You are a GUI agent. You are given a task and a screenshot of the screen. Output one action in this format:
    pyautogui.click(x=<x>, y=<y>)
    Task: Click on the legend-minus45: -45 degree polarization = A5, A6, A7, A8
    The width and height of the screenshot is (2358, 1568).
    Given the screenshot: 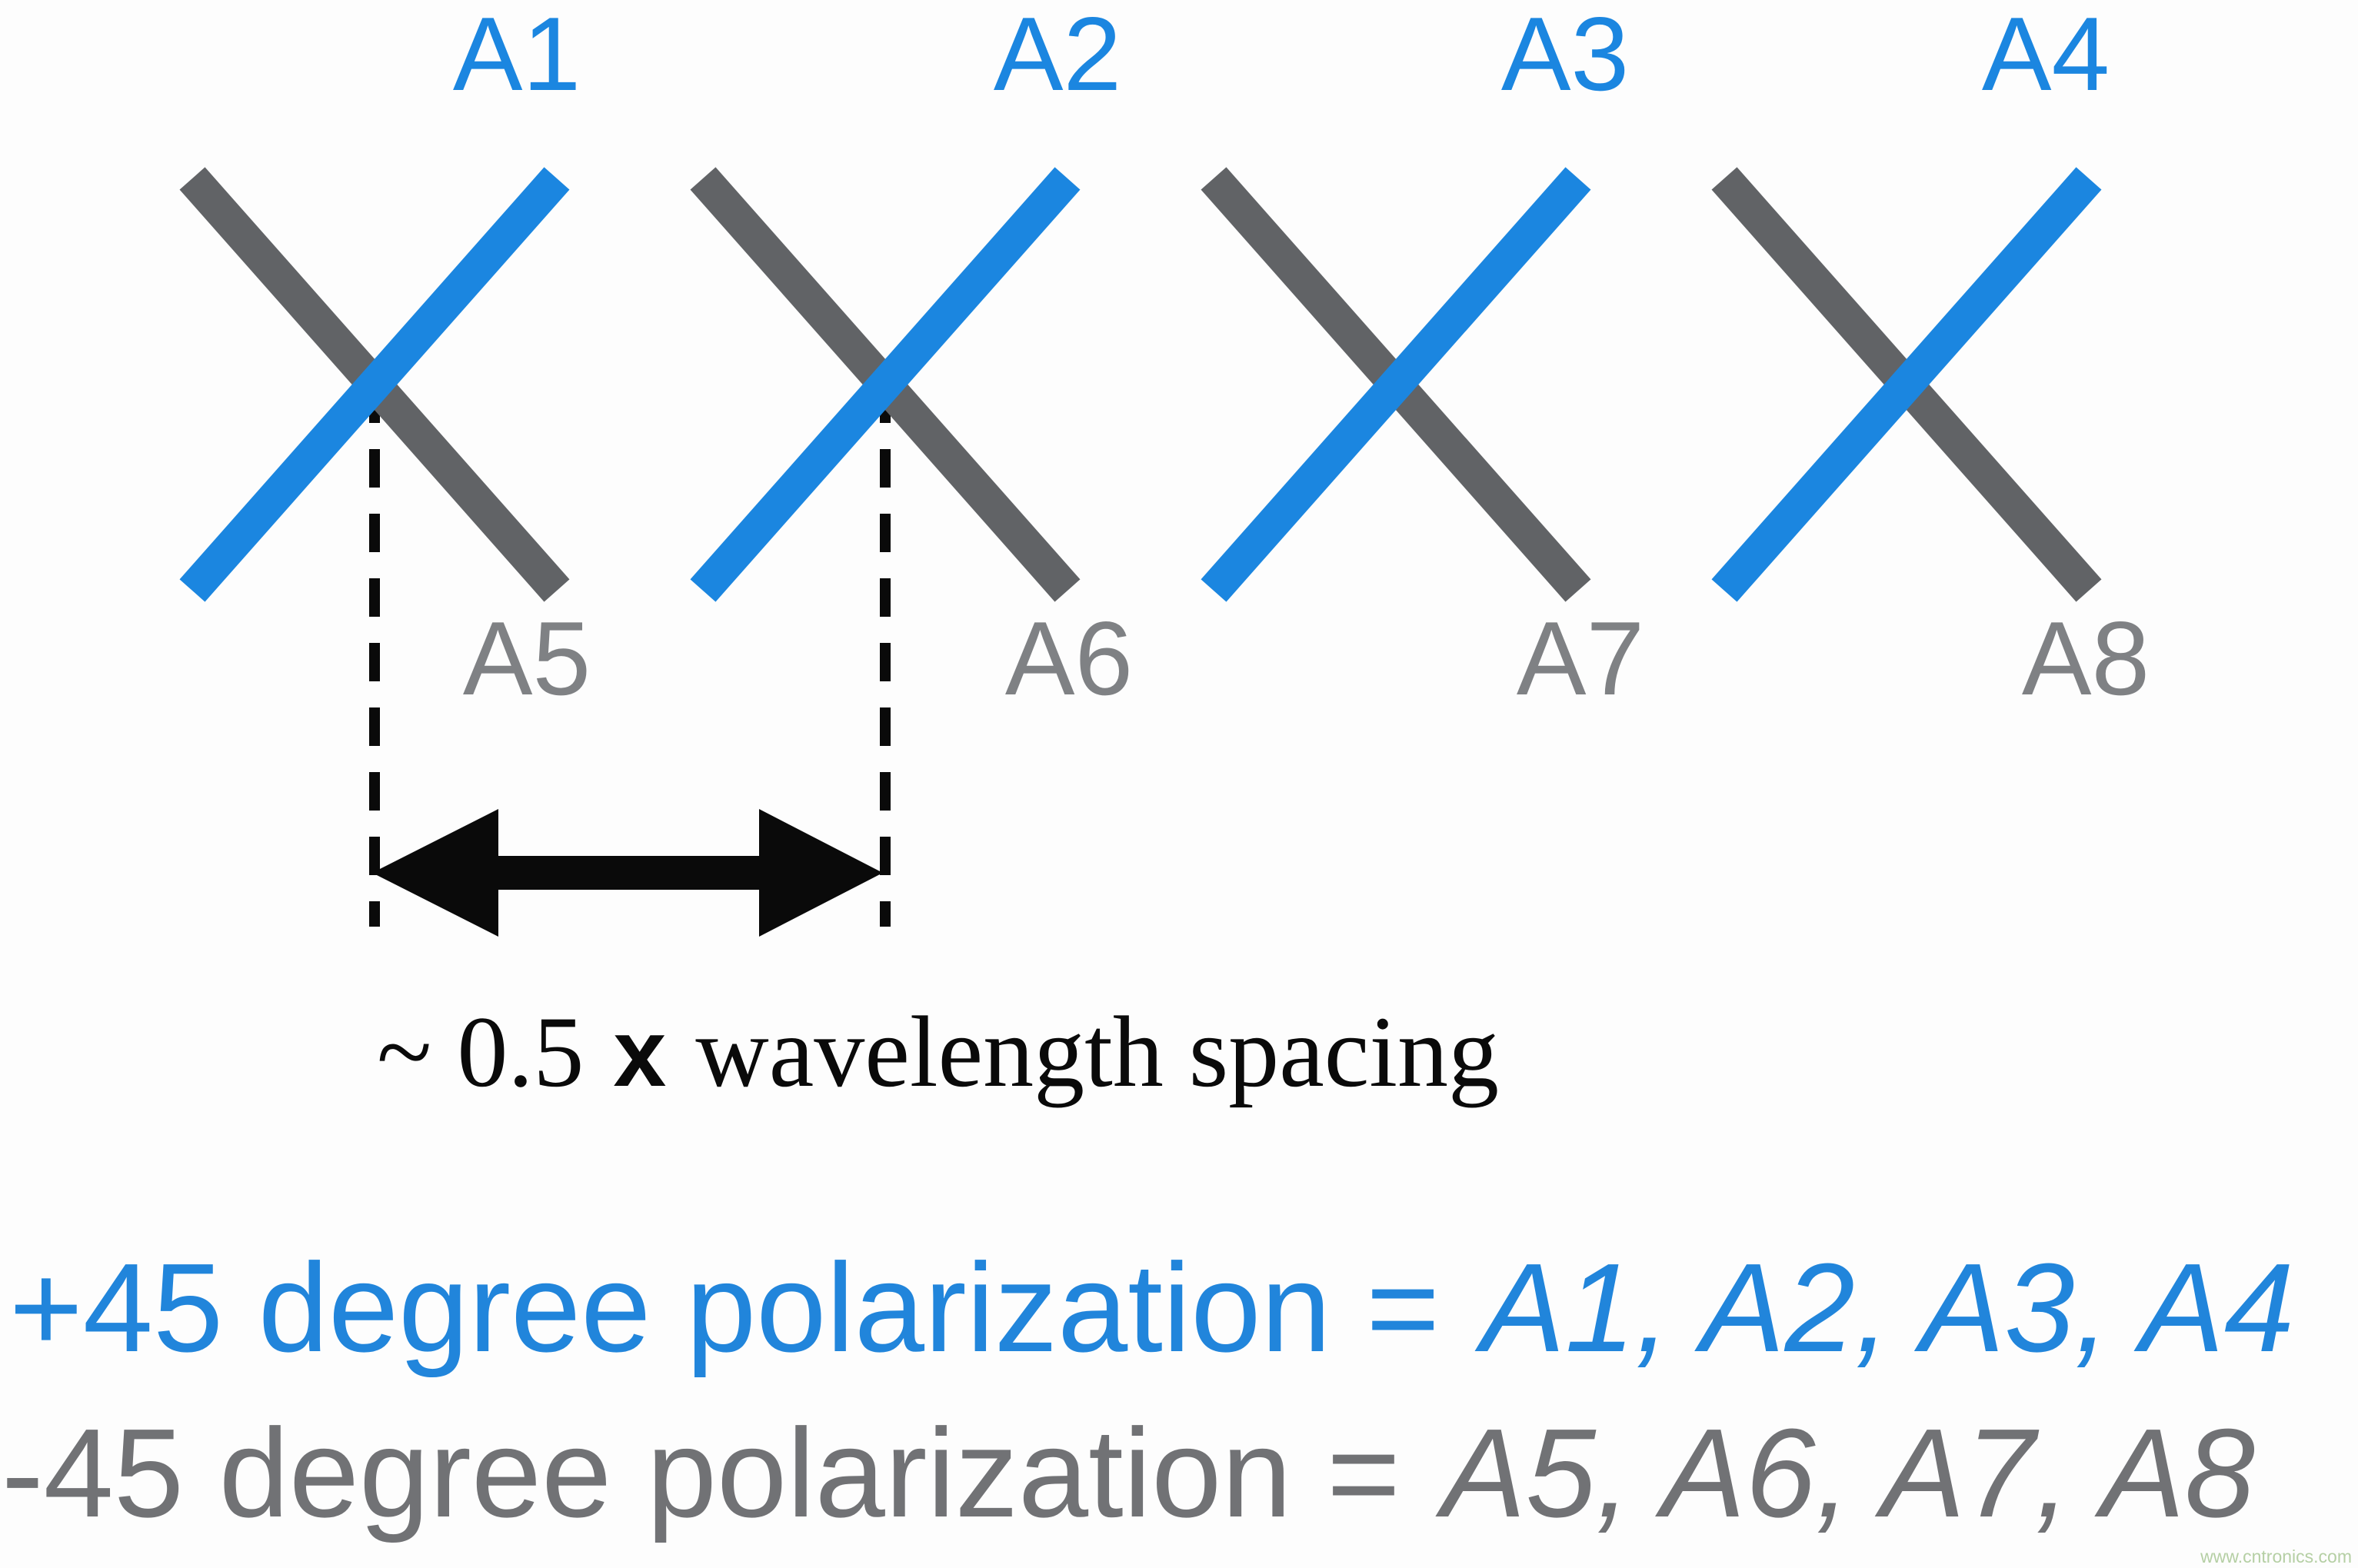 What is the action you would take?
    pyautogui.click(x=1128, y=1473)
    